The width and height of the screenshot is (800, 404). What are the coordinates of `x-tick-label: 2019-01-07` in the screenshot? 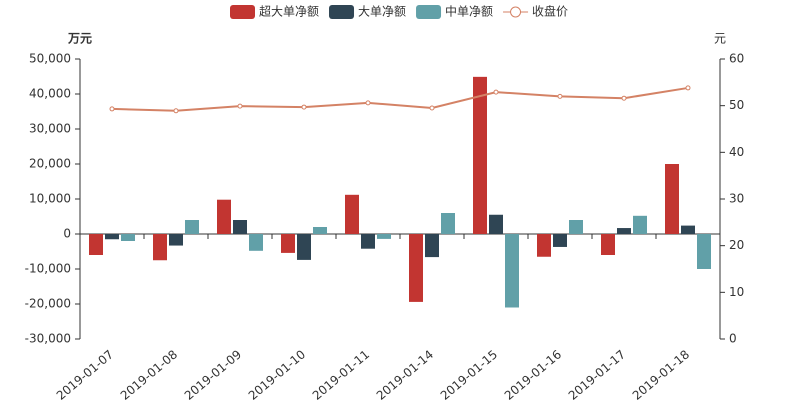 It's located at (85, 373).